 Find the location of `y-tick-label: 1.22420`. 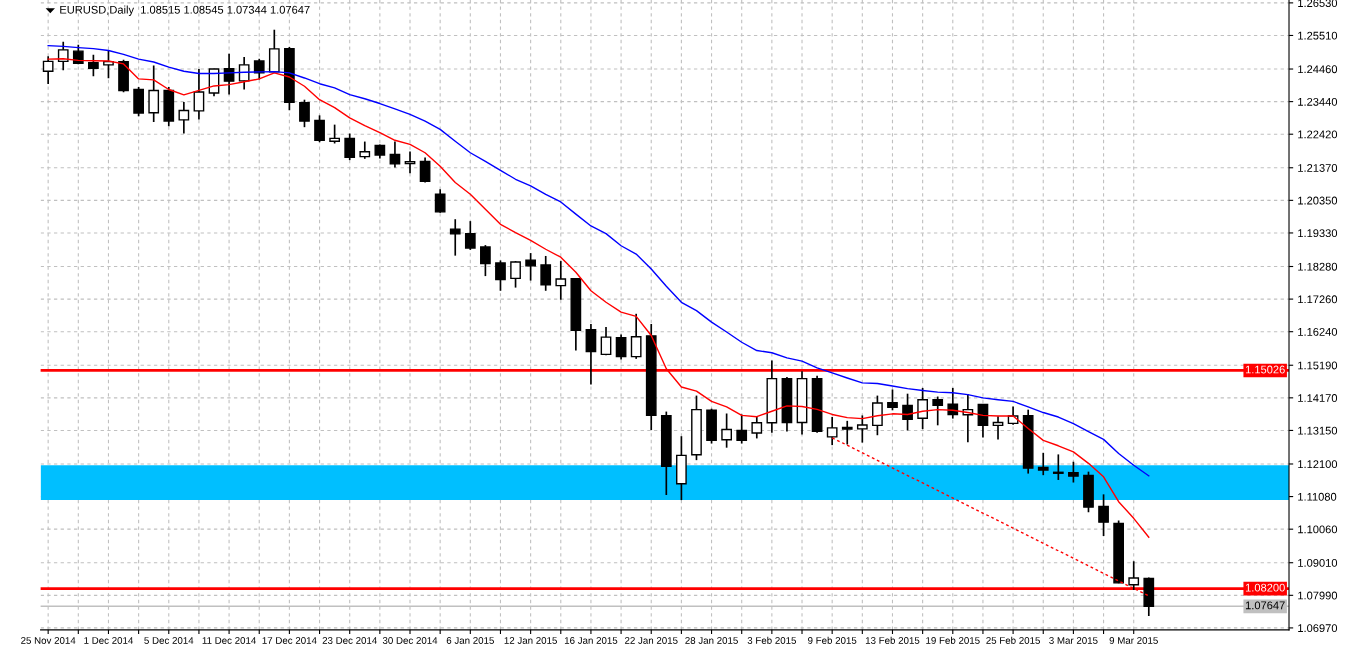

y-tick-label: 1.22420 is located at coordinates (1318, 134).